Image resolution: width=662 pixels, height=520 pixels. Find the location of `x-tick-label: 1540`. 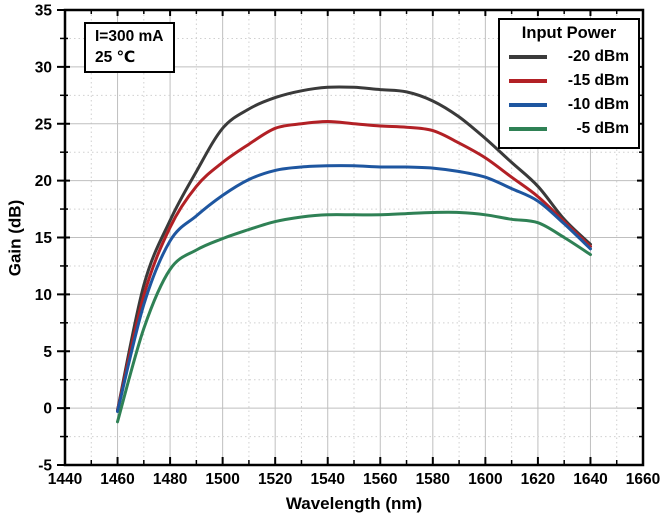

x-tick-label: 1540 is located at coordinates (327, 479).